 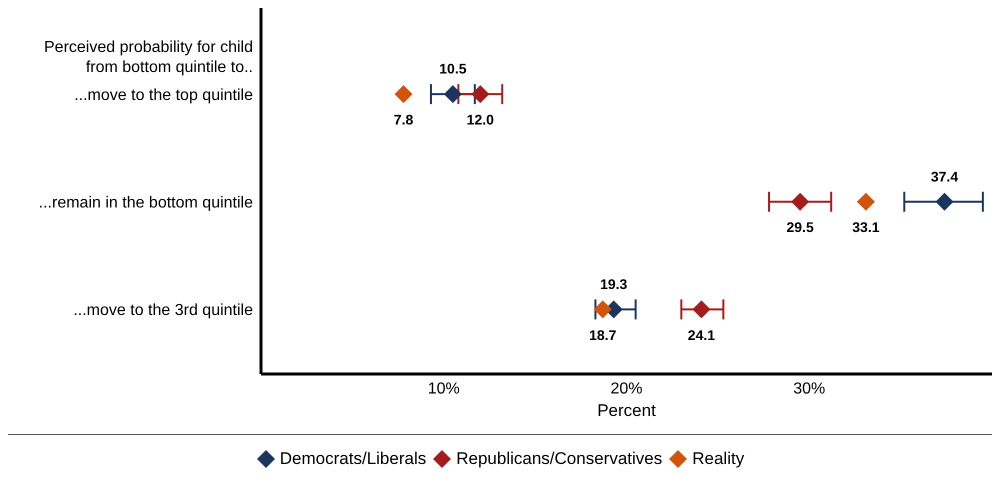 What do you see at coordinates (444, 389) in the screenshot?
I see `x-tick-label: 10%` at bounding box center [444, 389].